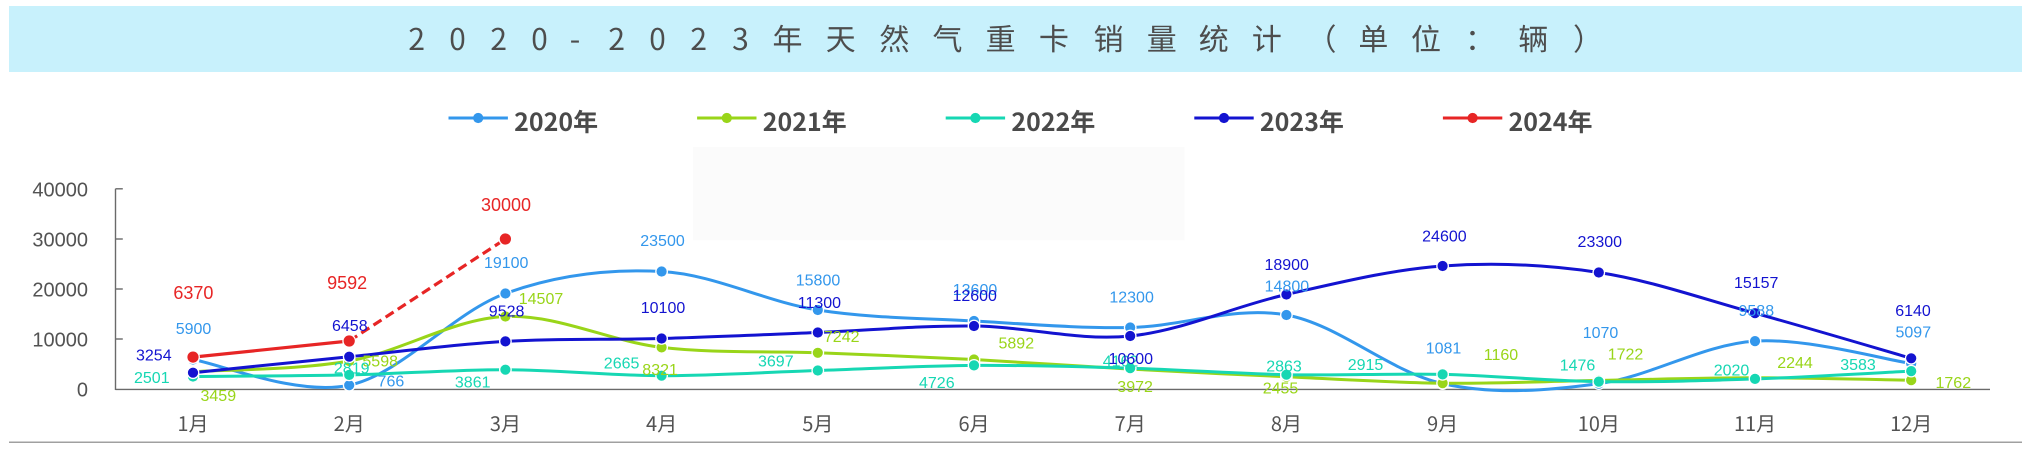 This screenshot has width=2028, height=449. Describe the element at coordinates (974, 296) in the screenshot. I see `svg-text: 12600` at that location.